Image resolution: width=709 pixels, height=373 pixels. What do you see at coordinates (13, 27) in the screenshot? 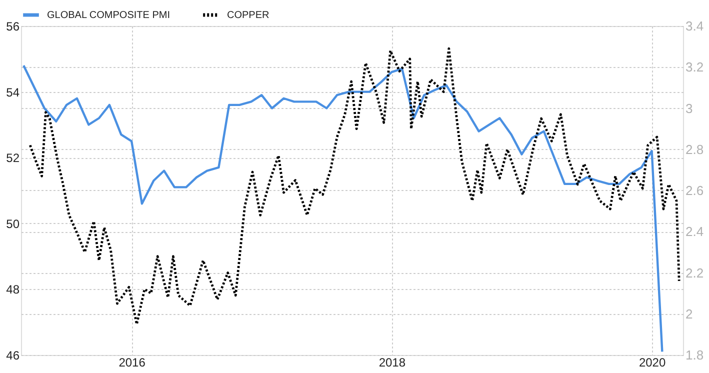
I see `y-tick-label: 56` at bounding box center [13, 27].